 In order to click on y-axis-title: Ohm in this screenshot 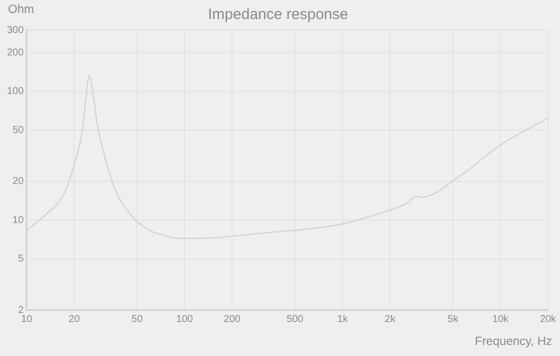, I will do `click(21, 9)`.